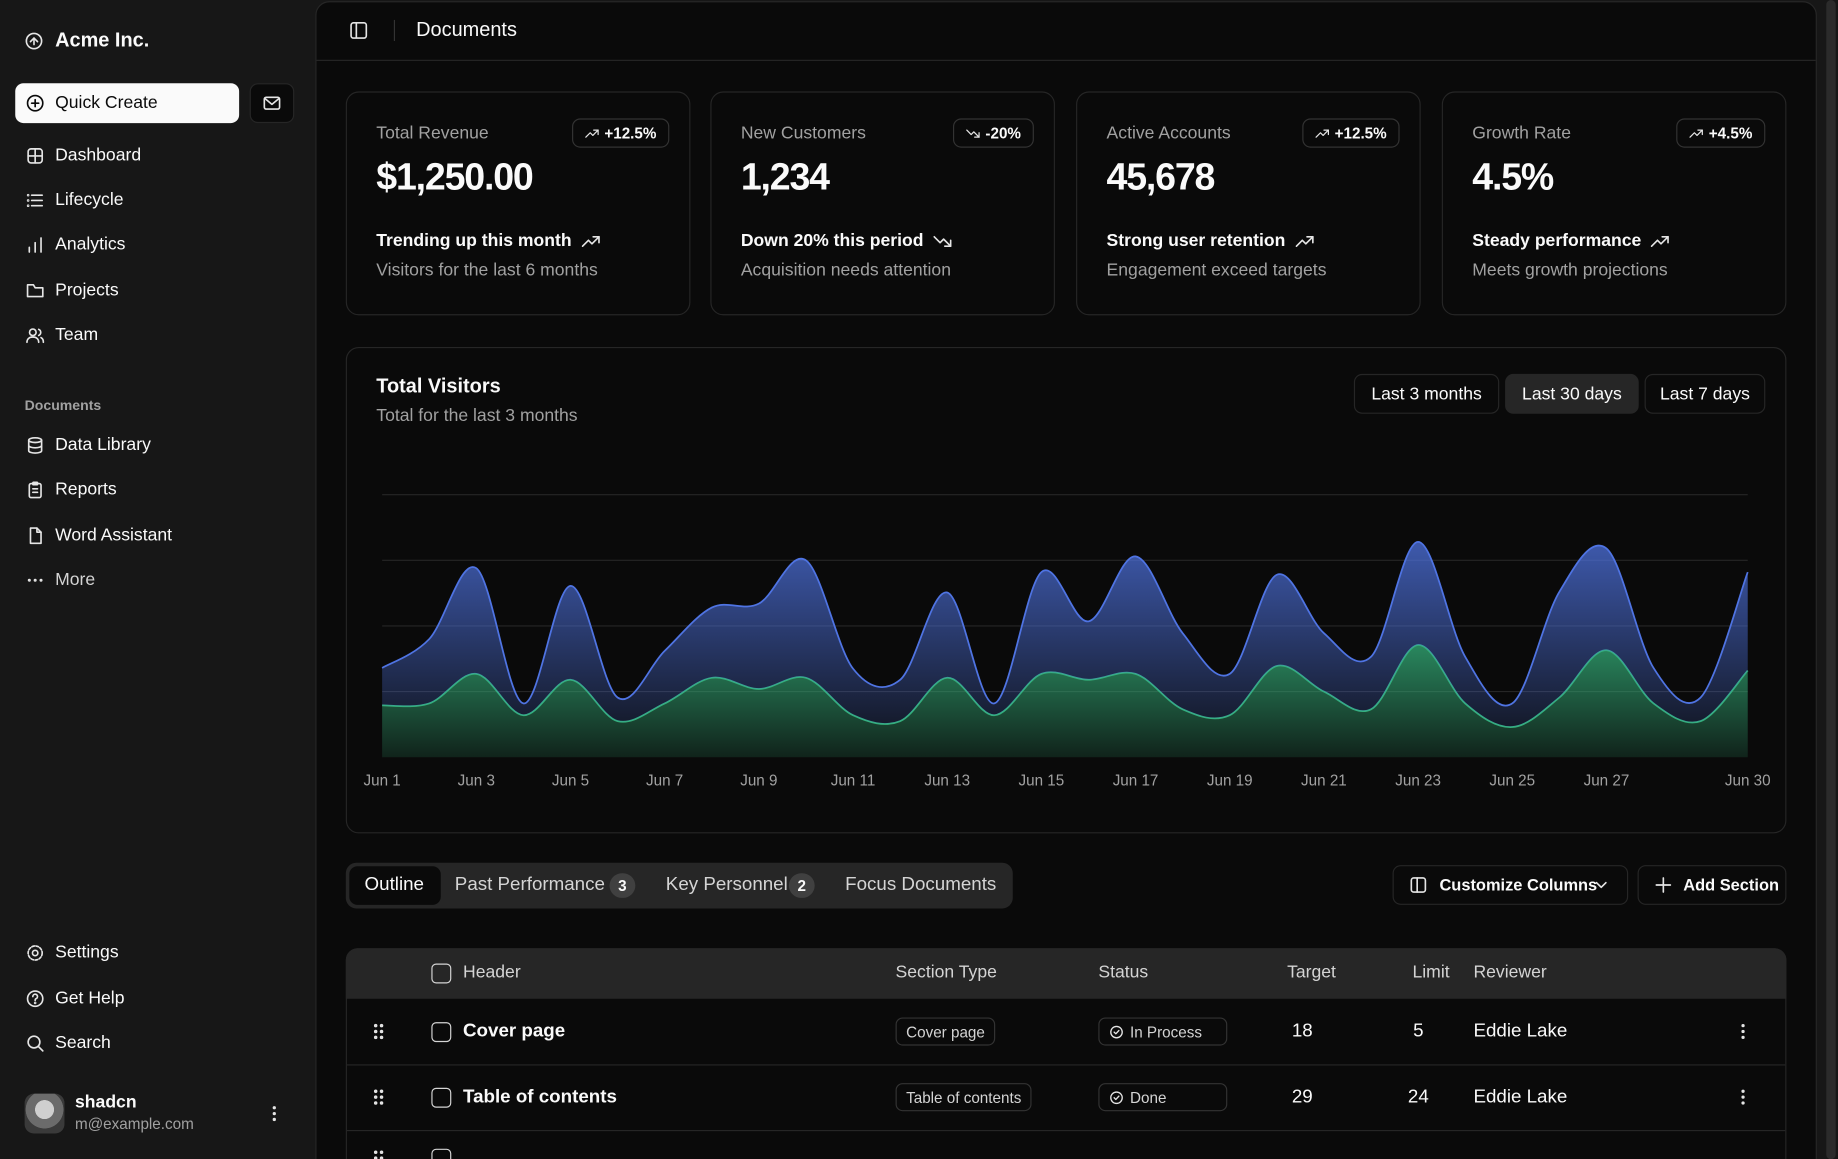  I want to click on x-tick-label: Jun 9, so click(758, 780).